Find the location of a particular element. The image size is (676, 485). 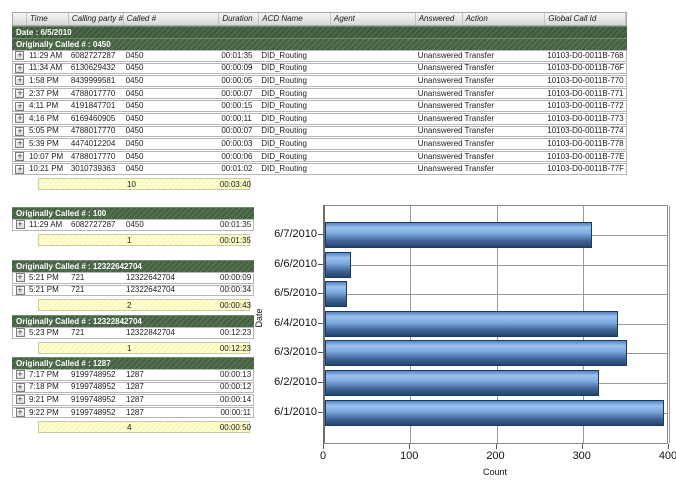

table-row: +9:21 PM 9199748952 1287 00:00:14 is located at coordinates (133, 400).